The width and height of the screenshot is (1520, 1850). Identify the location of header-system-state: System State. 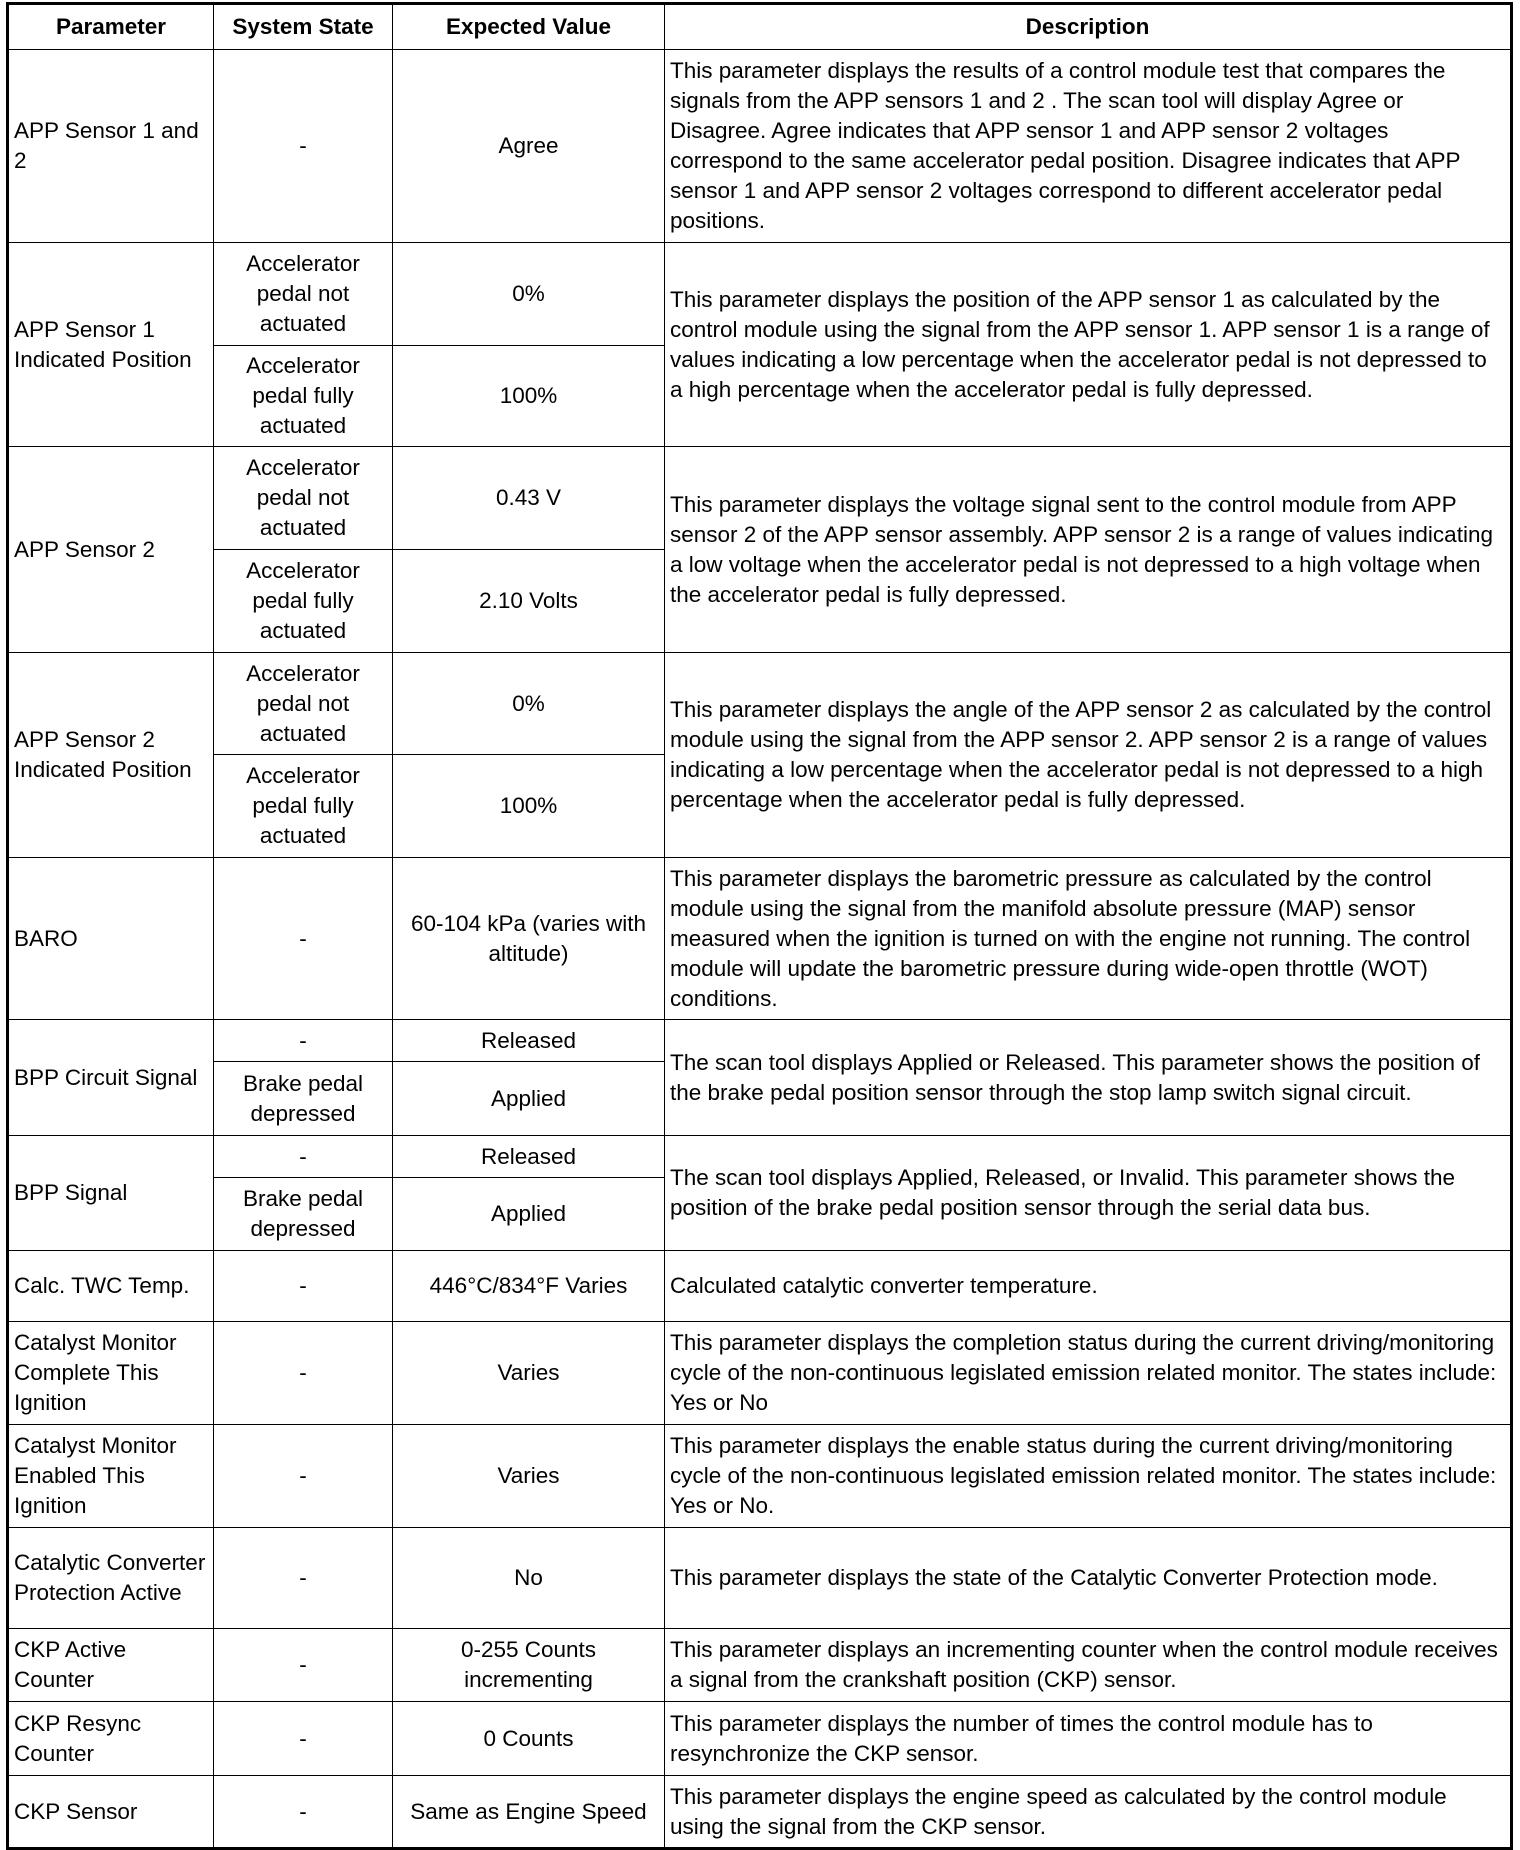
(303, 26).